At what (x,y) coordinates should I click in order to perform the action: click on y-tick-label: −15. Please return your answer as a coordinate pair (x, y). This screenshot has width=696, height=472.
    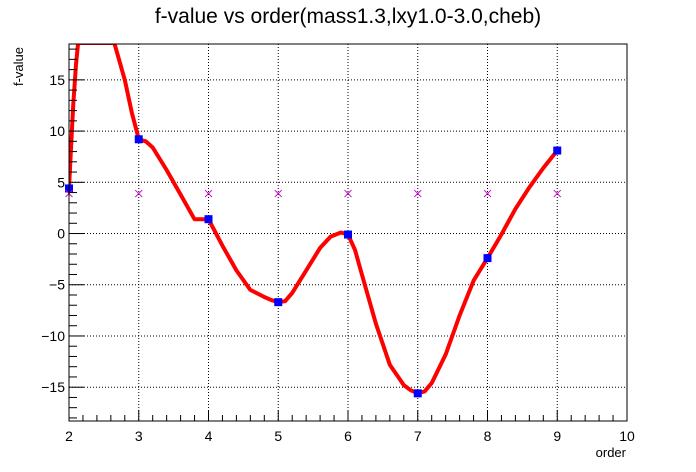
    Looking at the image, I should click on (53, 387).